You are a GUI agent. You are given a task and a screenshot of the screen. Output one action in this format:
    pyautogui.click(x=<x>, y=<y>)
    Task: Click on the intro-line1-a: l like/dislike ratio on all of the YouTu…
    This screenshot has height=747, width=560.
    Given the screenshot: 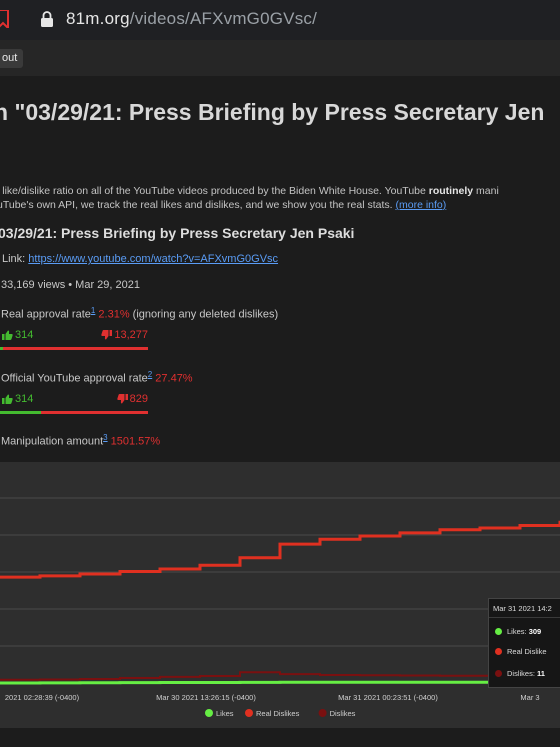 What is the action you would take?
    pyautogui.click(x=214, y=191)
    